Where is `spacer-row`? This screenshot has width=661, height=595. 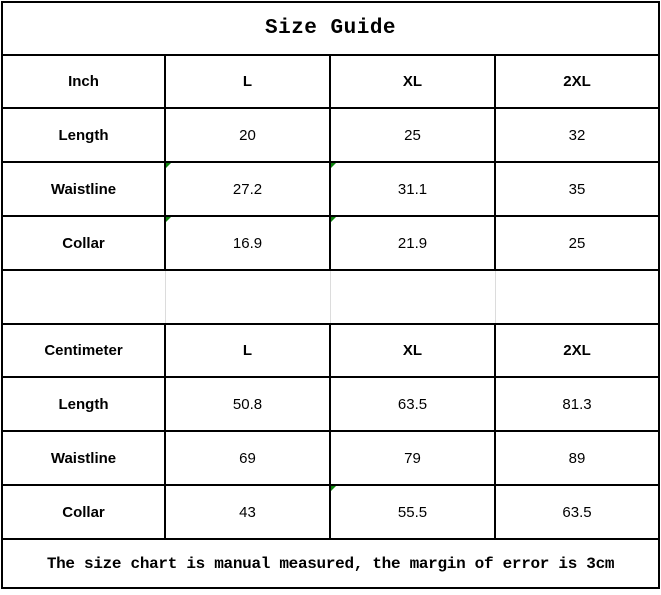
spacer-row is located at coordinates (331, 297).